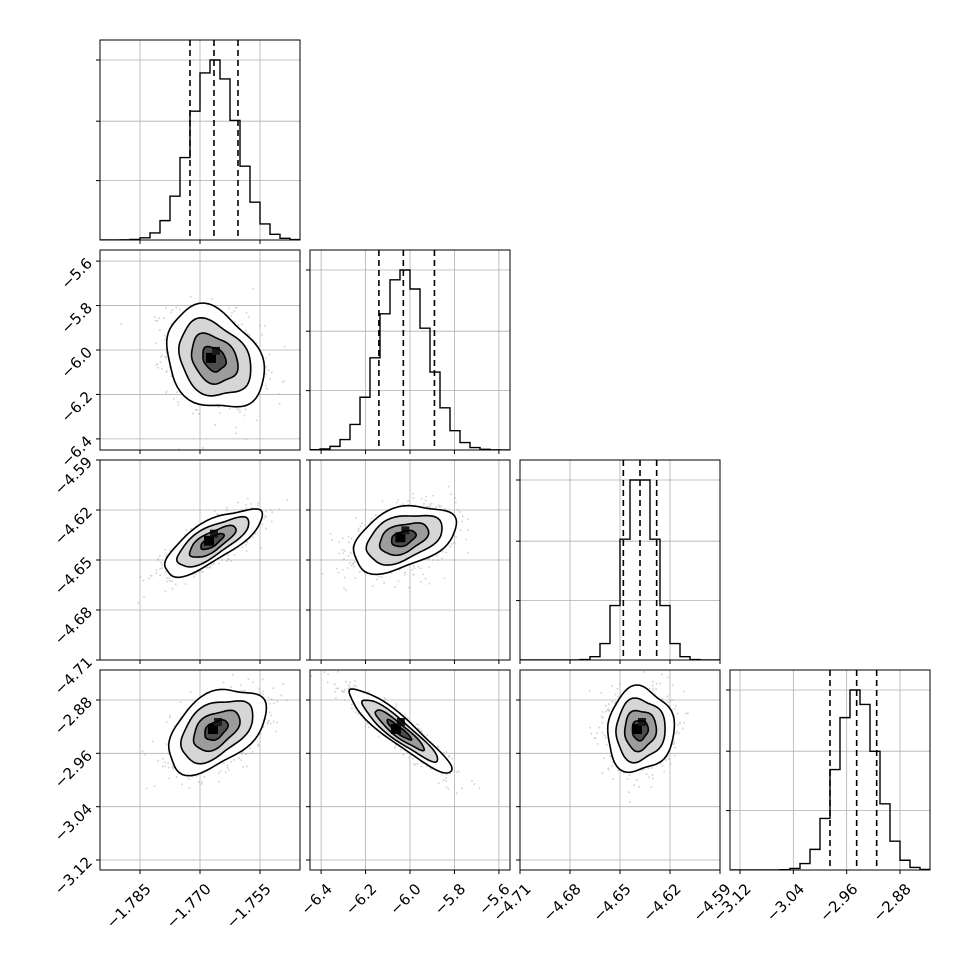 This screenshot has height=970, width=970. I want to click on x-tick-label: −3.04, so click(785, 902).